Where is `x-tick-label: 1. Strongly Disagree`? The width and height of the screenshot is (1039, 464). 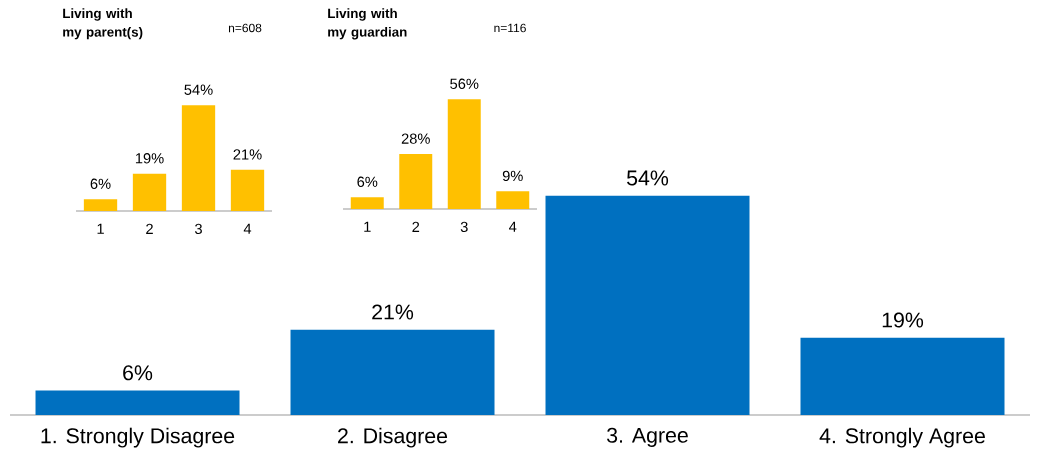
x-tick-label: 1. Strongly Disagree is located at coordinates (138, 437).